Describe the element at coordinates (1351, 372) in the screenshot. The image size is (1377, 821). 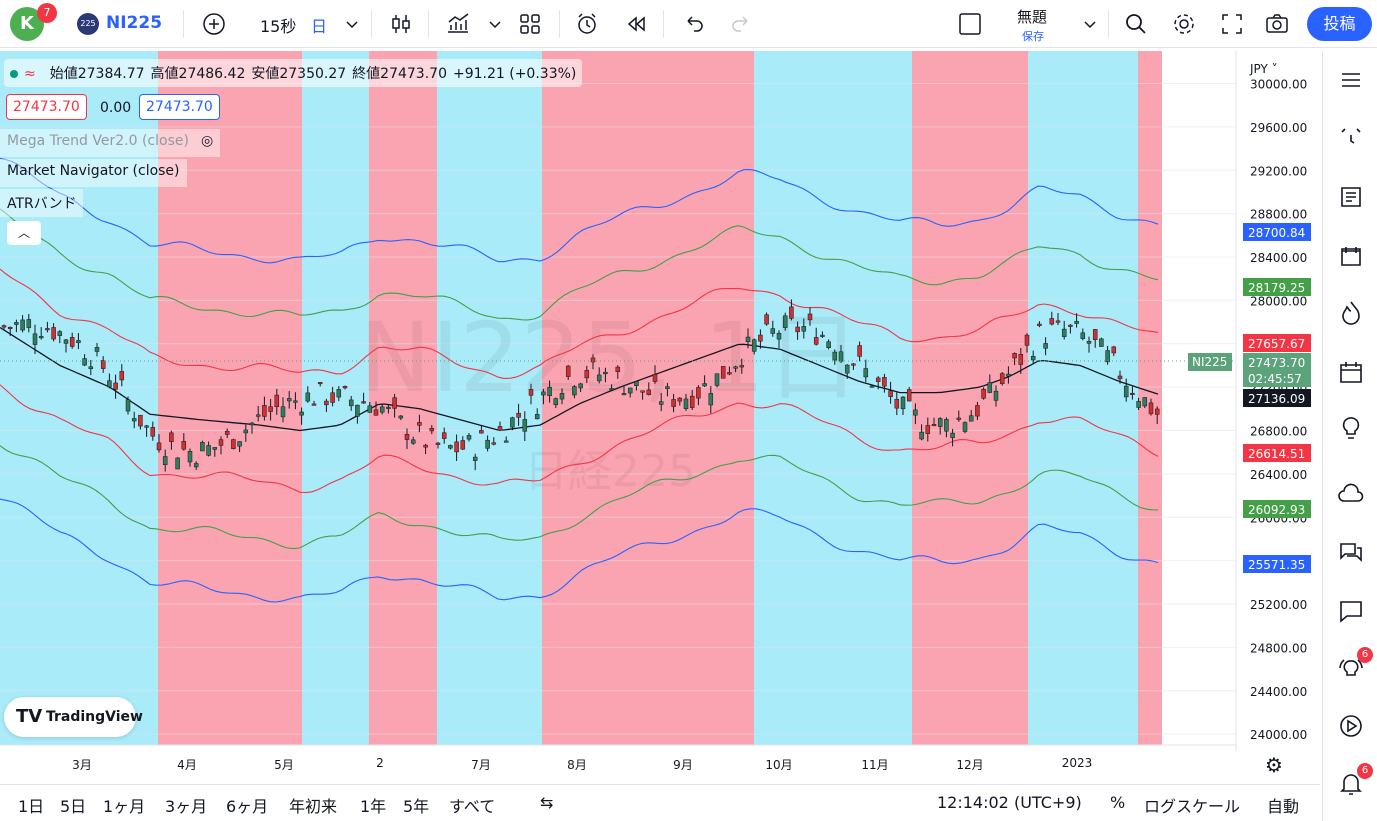
I see `calendar-icon` at that location.